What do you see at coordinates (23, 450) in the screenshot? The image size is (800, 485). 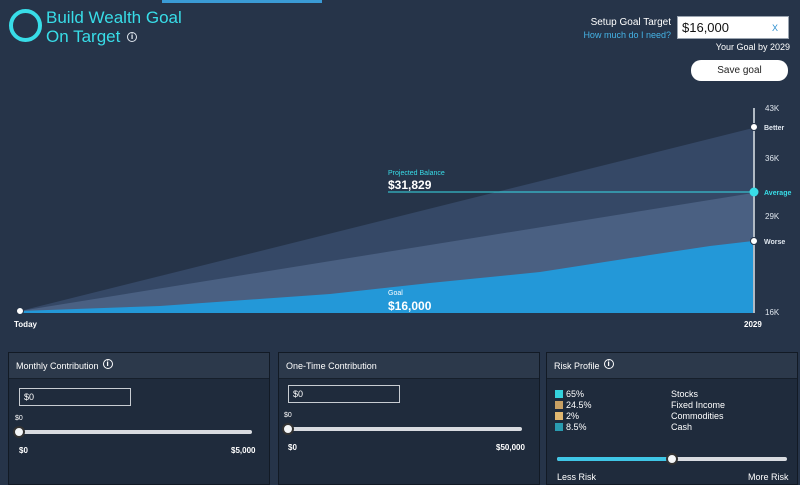 I see `monthly-slider-min: $0` at bounding box center [23, 450].